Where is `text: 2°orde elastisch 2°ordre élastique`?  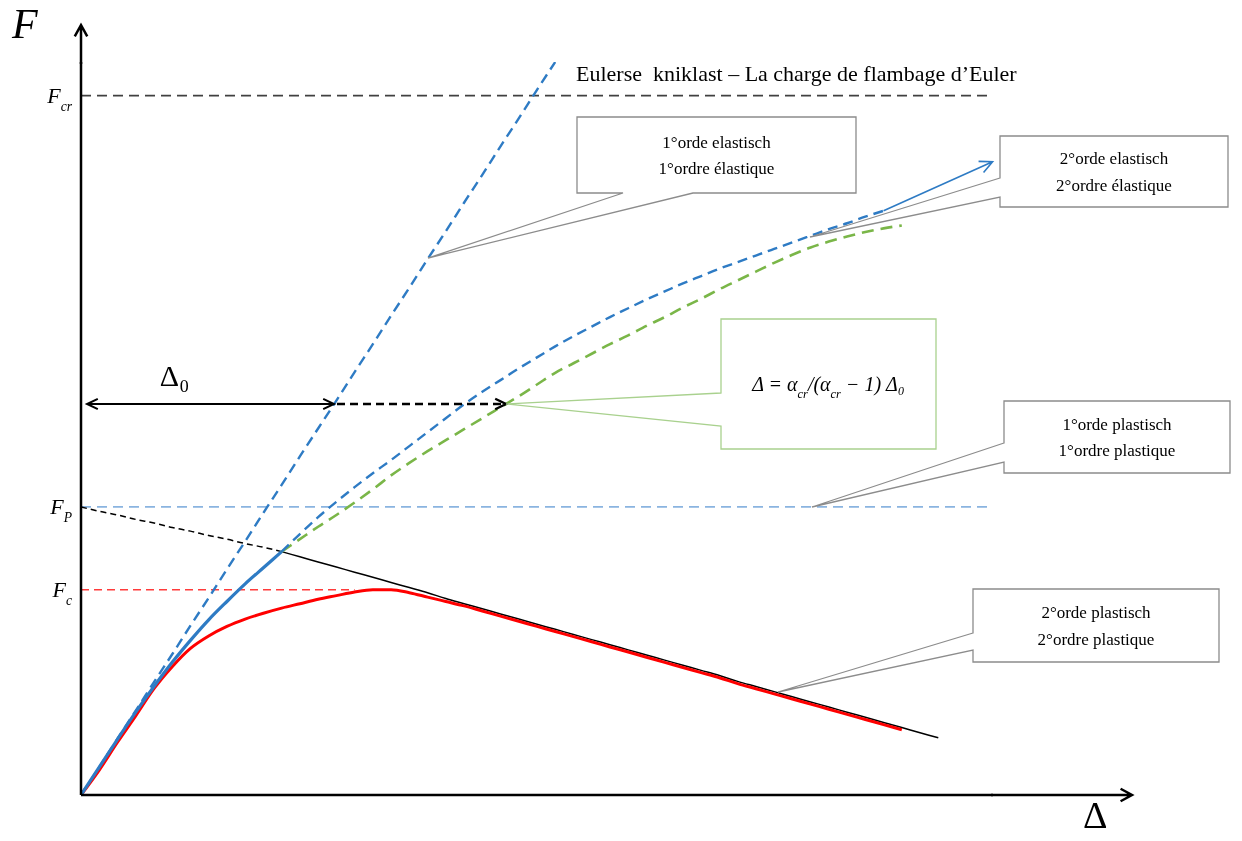 text: 2°orde elastisch 2°ordre élastique is located at coordinates (1114, 172).